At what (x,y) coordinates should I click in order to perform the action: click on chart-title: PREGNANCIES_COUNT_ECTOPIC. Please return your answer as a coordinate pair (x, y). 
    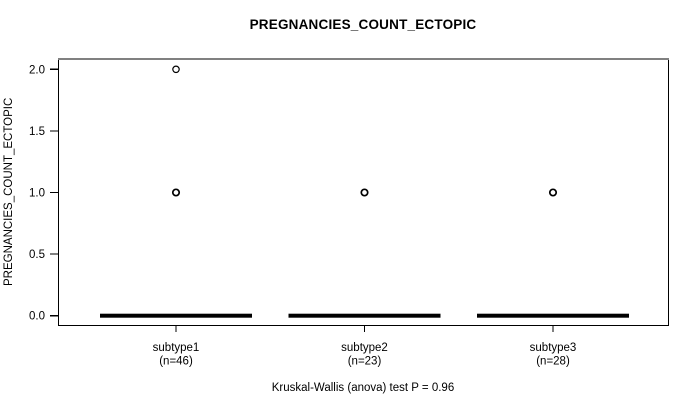
    Looking at the image, I should click on (363, 24).